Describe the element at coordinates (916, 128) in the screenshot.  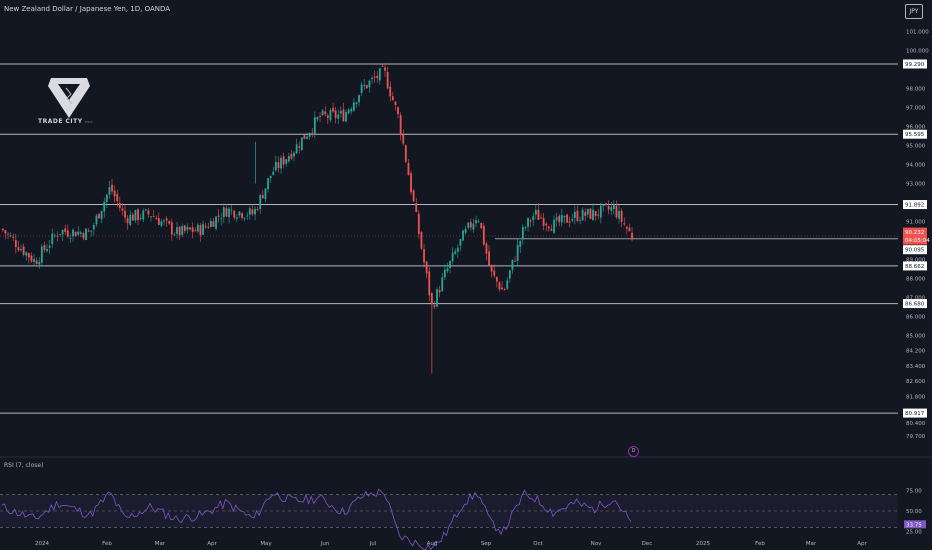
I see `price-tick-label: 96.000` at that location.